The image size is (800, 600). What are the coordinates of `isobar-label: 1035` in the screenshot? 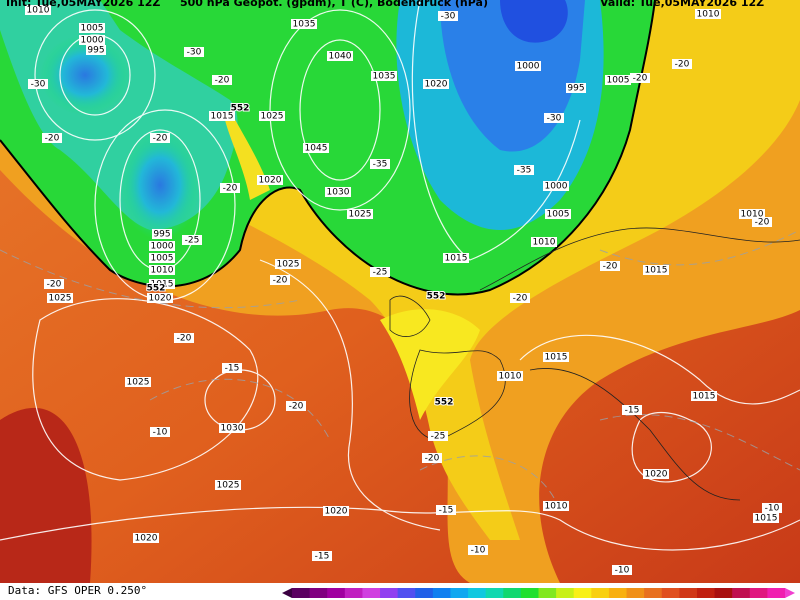 It's located at (384, 77).